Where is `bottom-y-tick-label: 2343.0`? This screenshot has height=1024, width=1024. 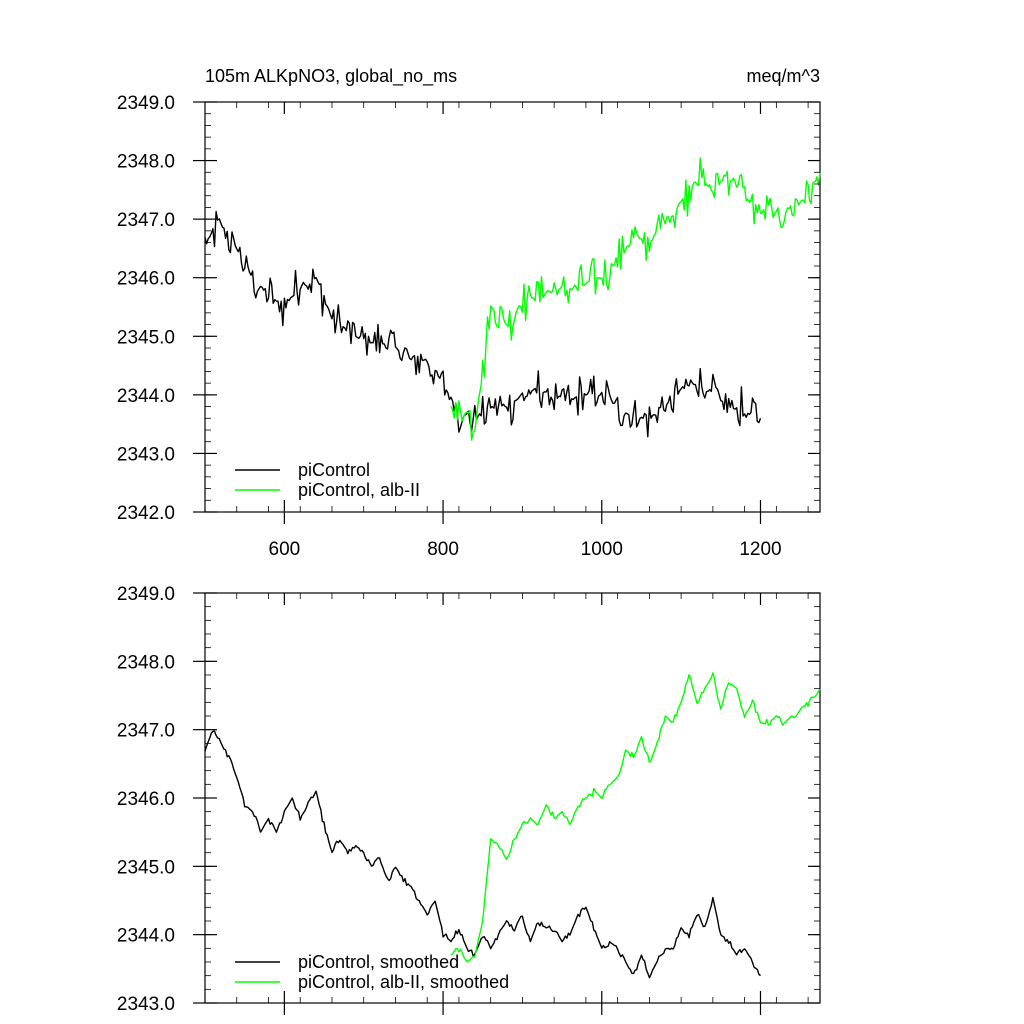 bottom-y-tick-label: 2343.0 is located at coordinates (146, 1004).